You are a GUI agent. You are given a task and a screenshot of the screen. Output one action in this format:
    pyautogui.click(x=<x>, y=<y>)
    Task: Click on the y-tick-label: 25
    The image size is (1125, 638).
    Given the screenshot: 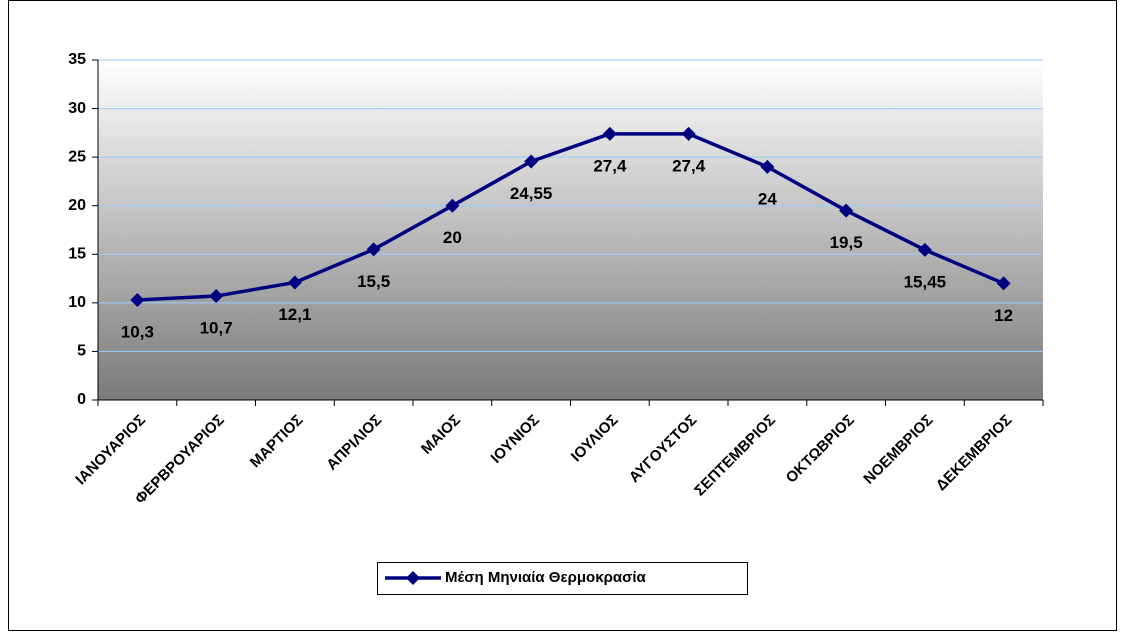 What is the action you would take?
    pyautogui.click(x=77, y=156)
    